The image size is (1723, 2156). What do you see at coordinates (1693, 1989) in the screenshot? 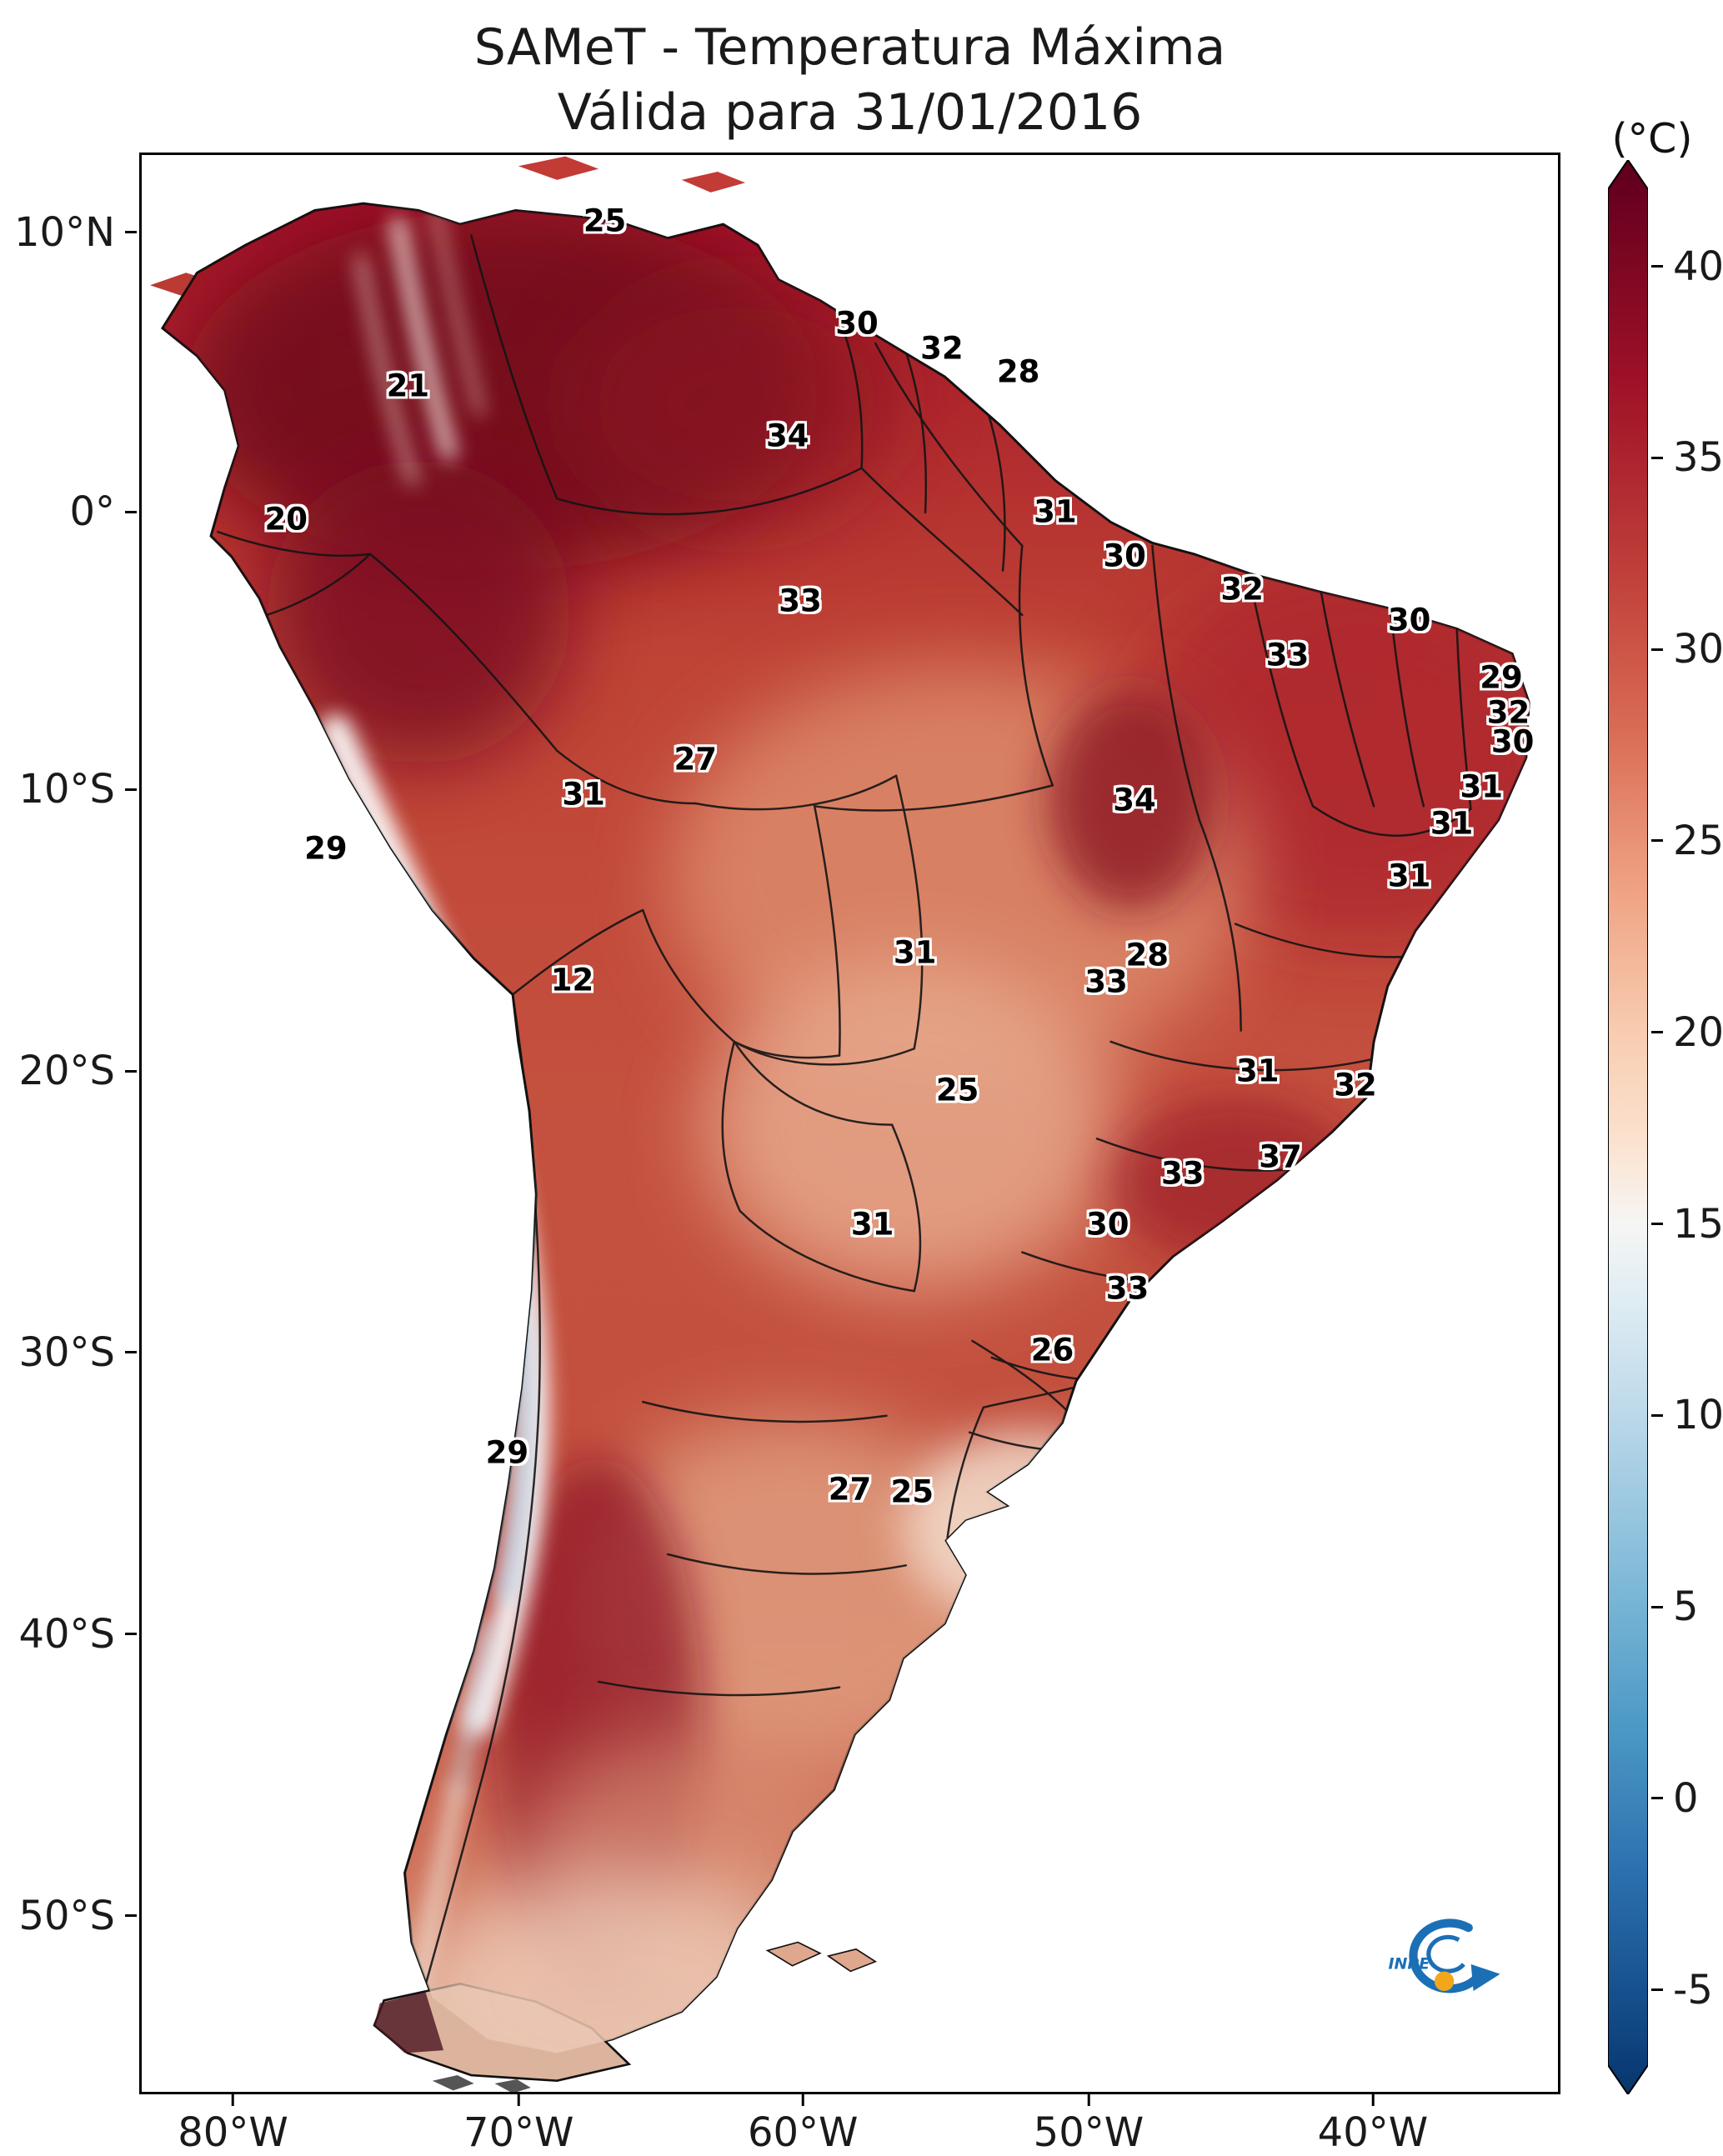
I see `colorbar-tick-label: -5` at bounding box center [1693, 1989].